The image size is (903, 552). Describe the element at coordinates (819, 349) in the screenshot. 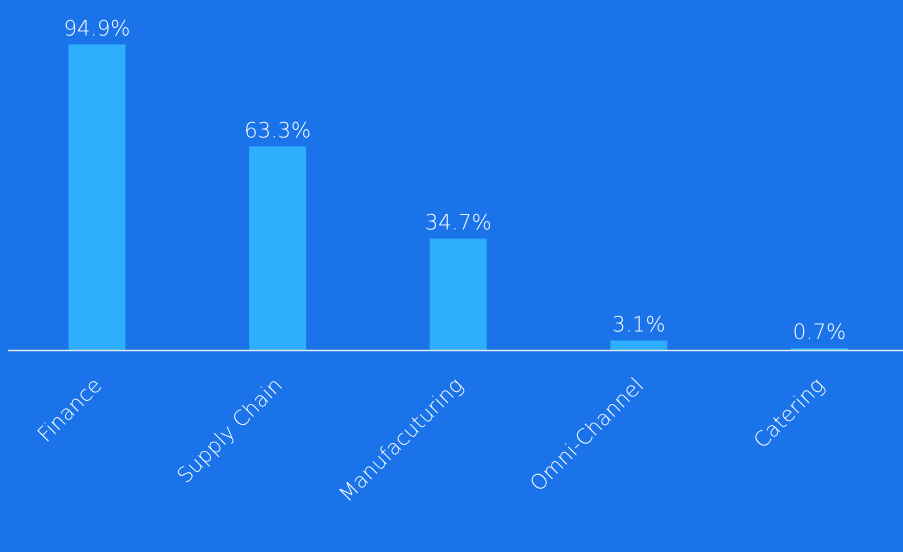

I see `bar-catering` at that location.